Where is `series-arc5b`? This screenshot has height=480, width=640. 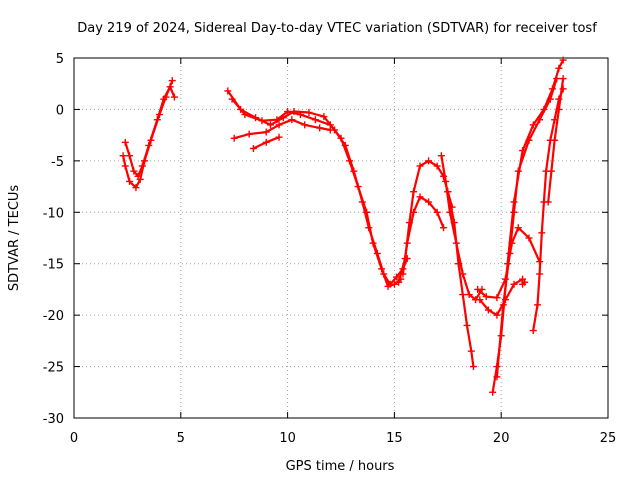
series-arc5b is located at coordinates (460, 279).